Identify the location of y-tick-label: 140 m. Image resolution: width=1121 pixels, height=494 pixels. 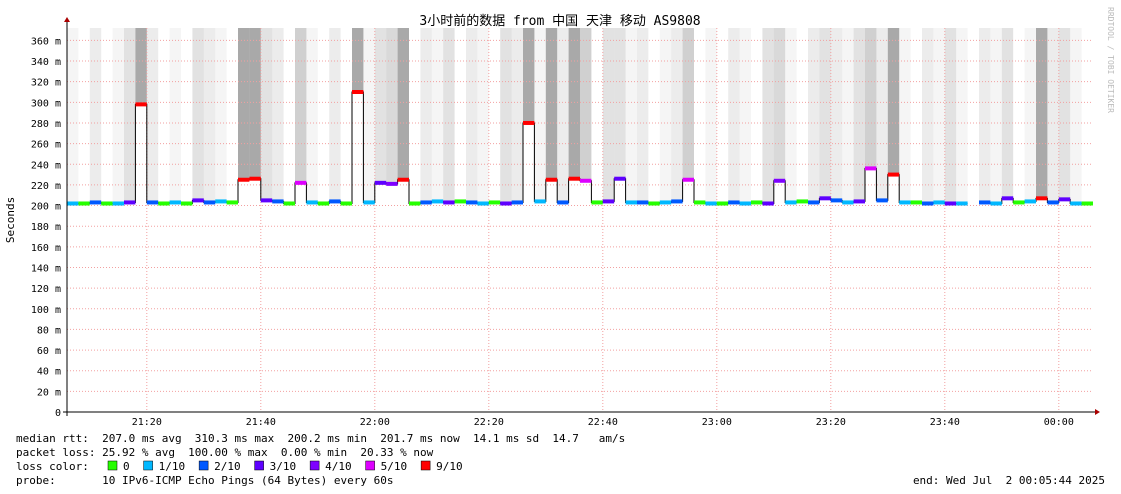
(46, 268).